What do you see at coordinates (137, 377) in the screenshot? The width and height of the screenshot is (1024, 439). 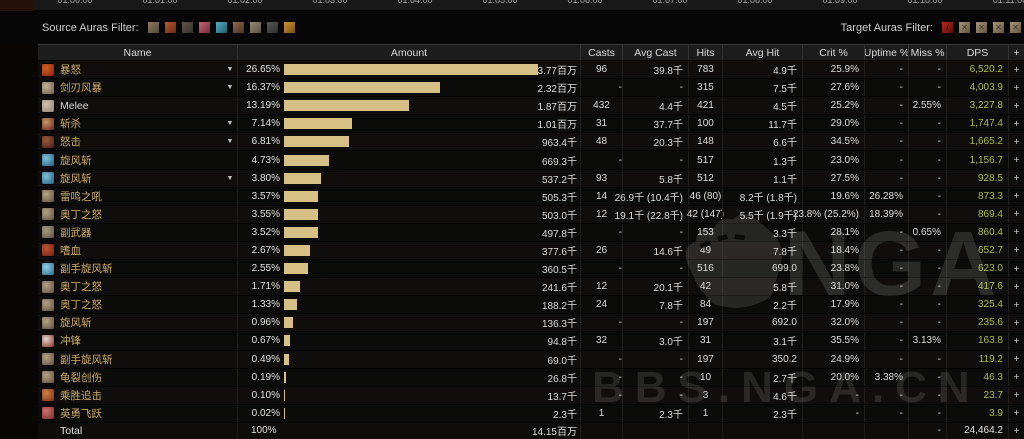 I see `ability-name-cell: 龟裂创伤 ▼` at bounding box center [137, 377].